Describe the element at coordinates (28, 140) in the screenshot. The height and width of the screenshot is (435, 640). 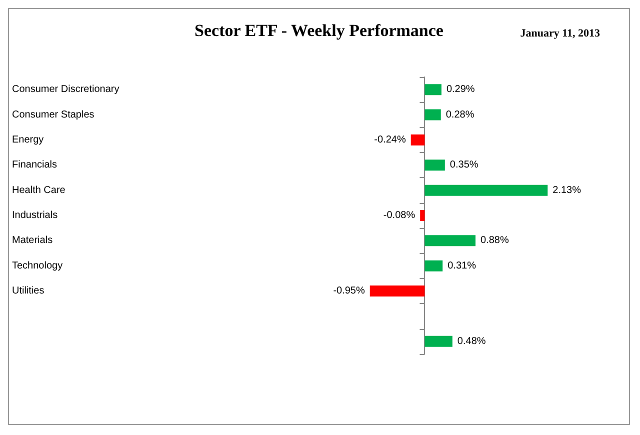
I see `y-tick-label: Energy` at that location.